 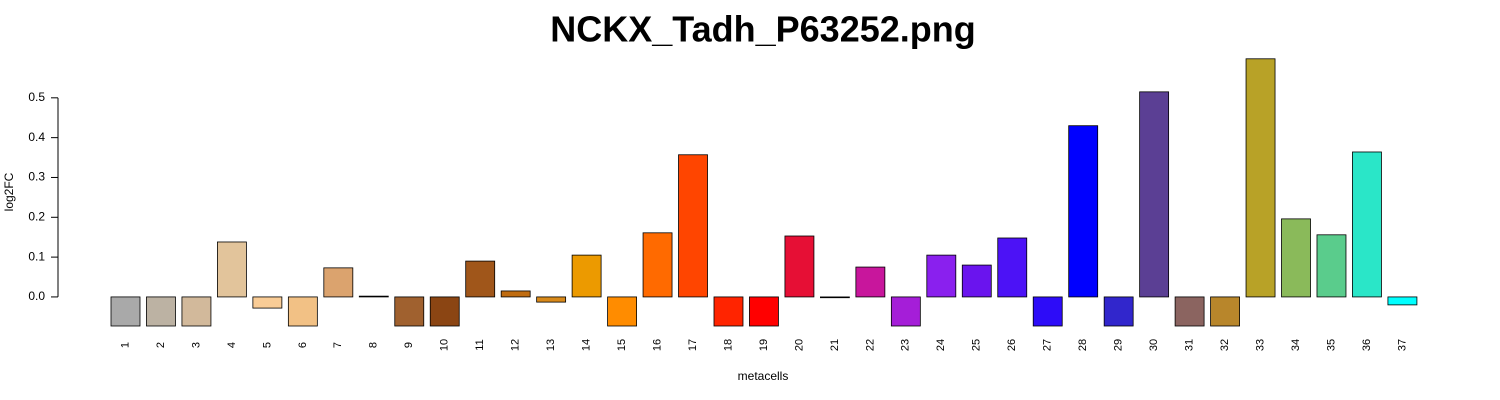 What do you see at coordinates (1012, 345) in the screenshot?
I see `x-tick-label: 26` at bounding box center [1012, 345].